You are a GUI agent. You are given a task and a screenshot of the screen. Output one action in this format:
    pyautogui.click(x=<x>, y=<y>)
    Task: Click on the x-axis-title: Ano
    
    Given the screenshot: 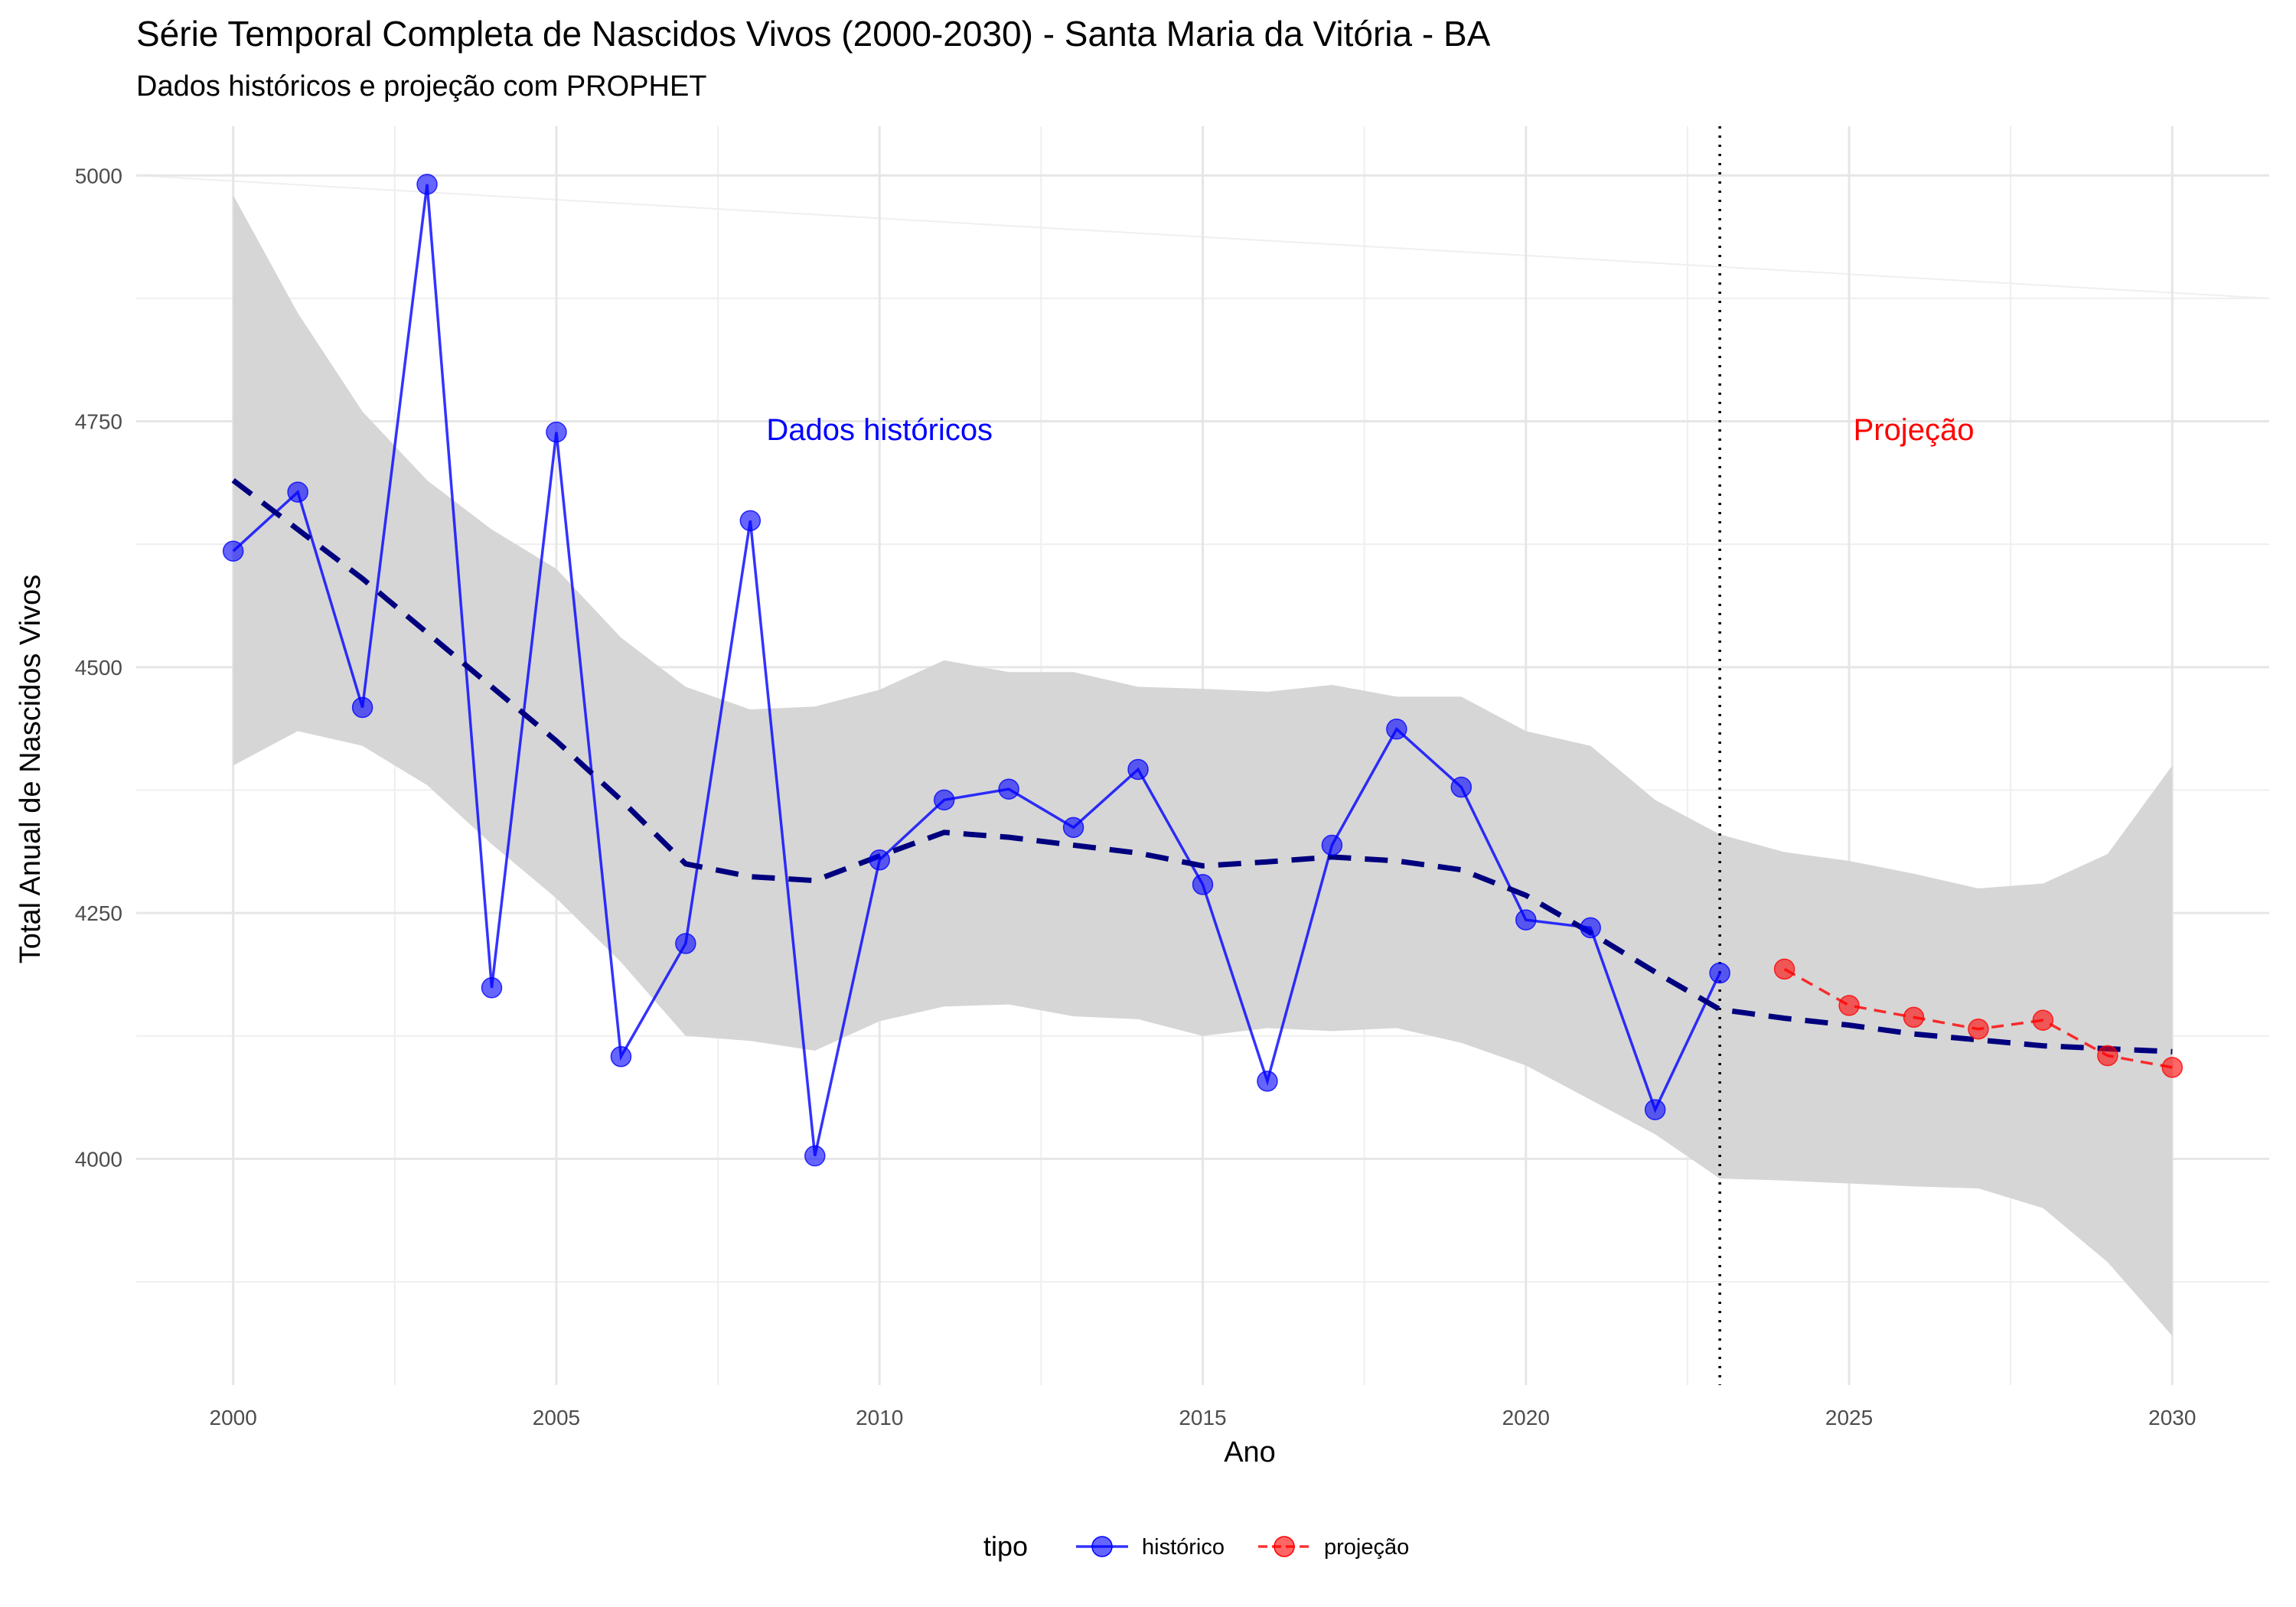 What is the action you would take?
    pyautogui.click(x=1250, y=1452)
    